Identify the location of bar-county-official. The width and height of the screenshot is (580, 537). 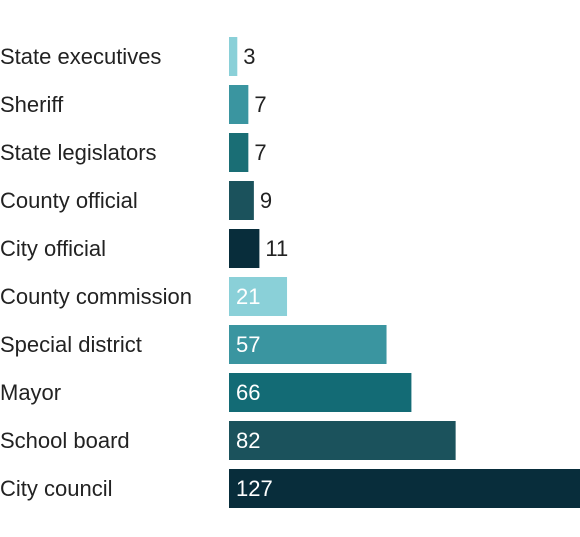
(241, 200).